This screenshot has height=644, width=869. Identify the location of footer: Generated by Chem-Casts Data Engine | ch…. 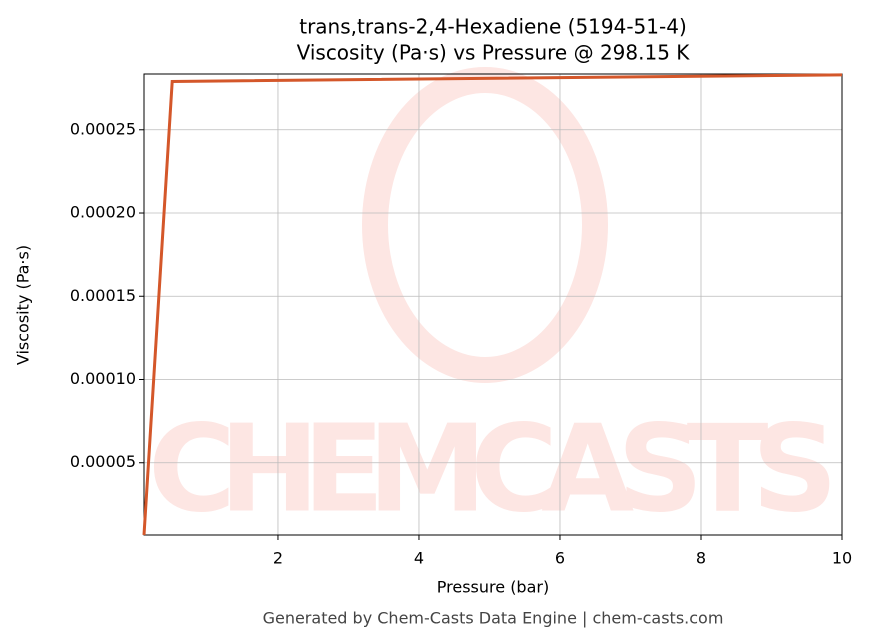
(493, 618).